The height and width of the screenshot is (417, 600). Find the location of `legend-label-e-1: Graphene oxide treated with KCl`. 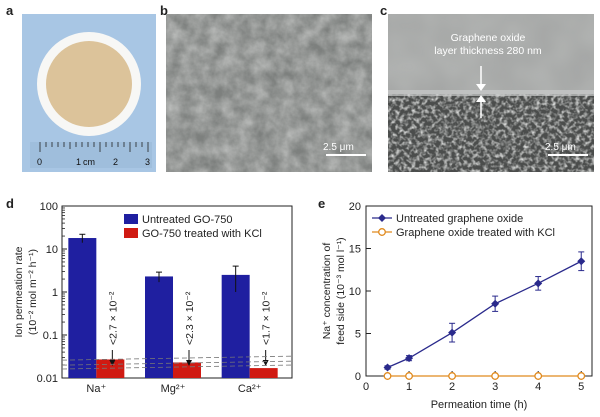

legend-label-e-1: Graphene oxide treated with KCl is located at coordinates (475, 233).